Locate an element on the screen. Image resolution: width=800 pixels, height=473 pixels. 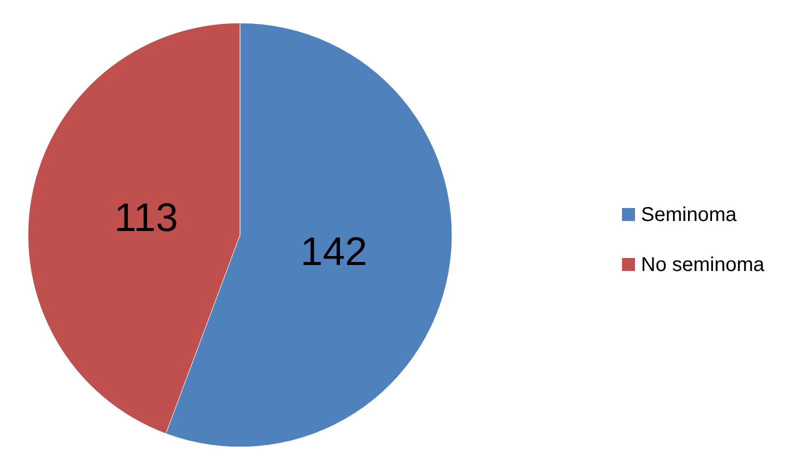
legend-label: Seminoma is located at coordinates (689, 215).